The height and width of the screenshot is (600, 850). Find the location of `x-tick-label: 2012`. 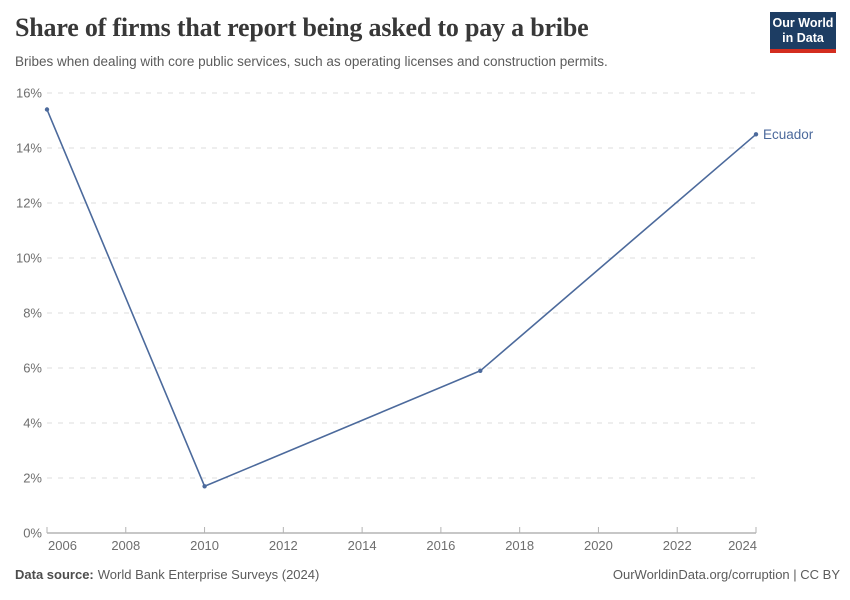

x-tick-label: 2012 is located at coordinates (283, 545).